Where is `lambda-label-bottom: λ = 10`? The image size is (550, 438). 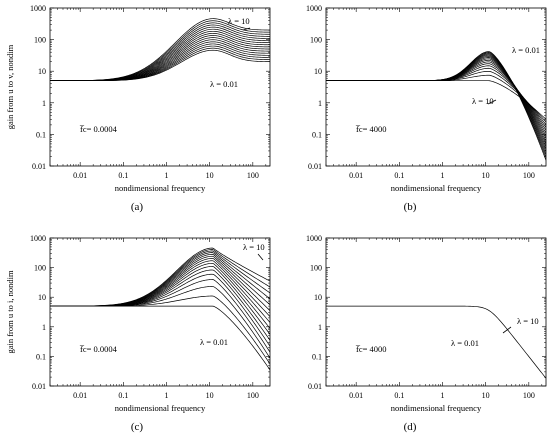
lambda-label-bottom: λ = 10 is located at coordinates (483, 101).